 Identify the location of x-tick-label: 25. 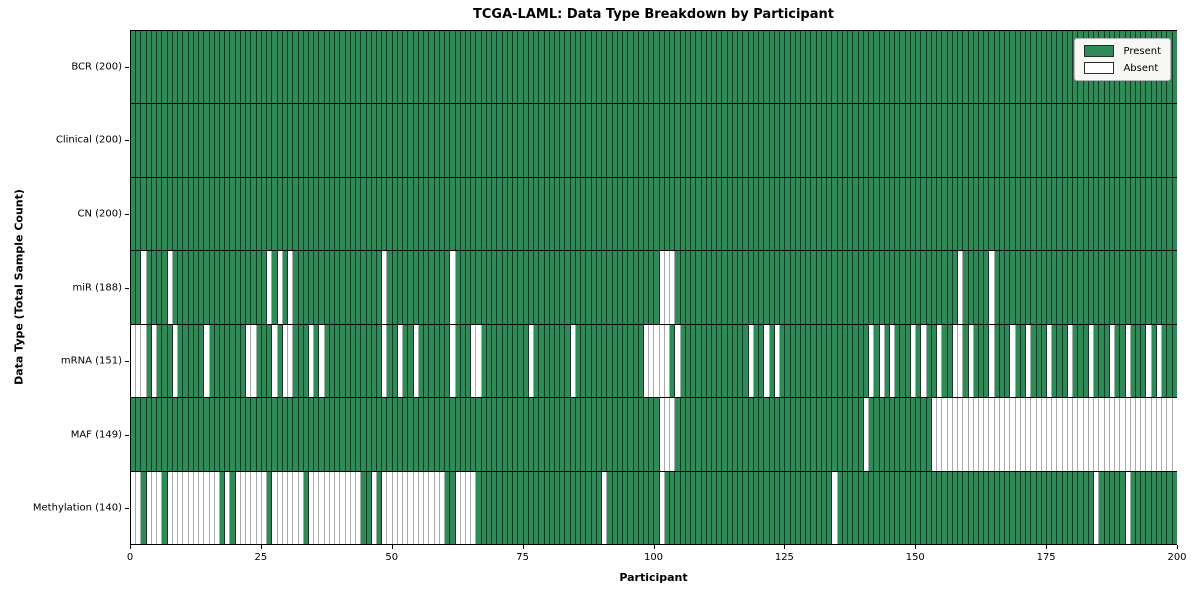
(261, 557).